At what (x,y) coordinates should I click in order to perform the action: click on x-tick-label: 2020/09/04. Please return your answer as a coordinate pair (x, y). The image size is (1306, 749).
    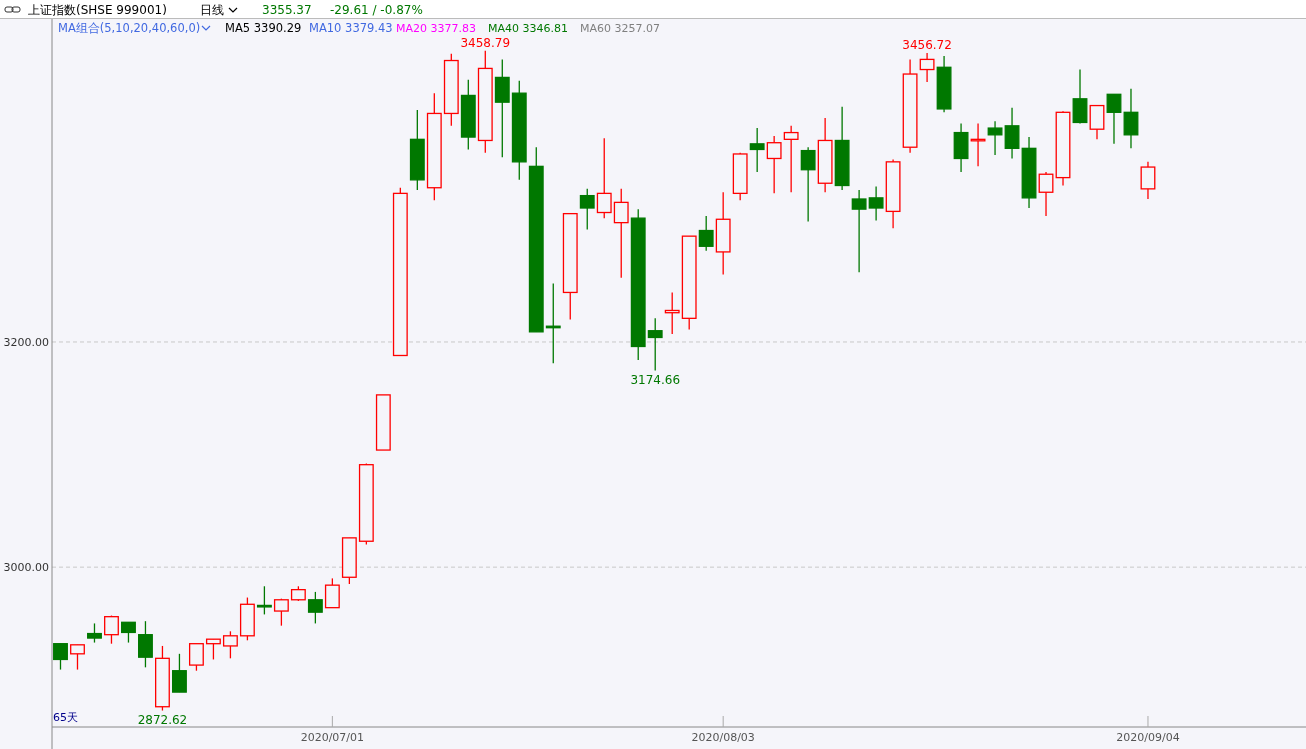
    Looking at the image, I should click on (1148, 737).